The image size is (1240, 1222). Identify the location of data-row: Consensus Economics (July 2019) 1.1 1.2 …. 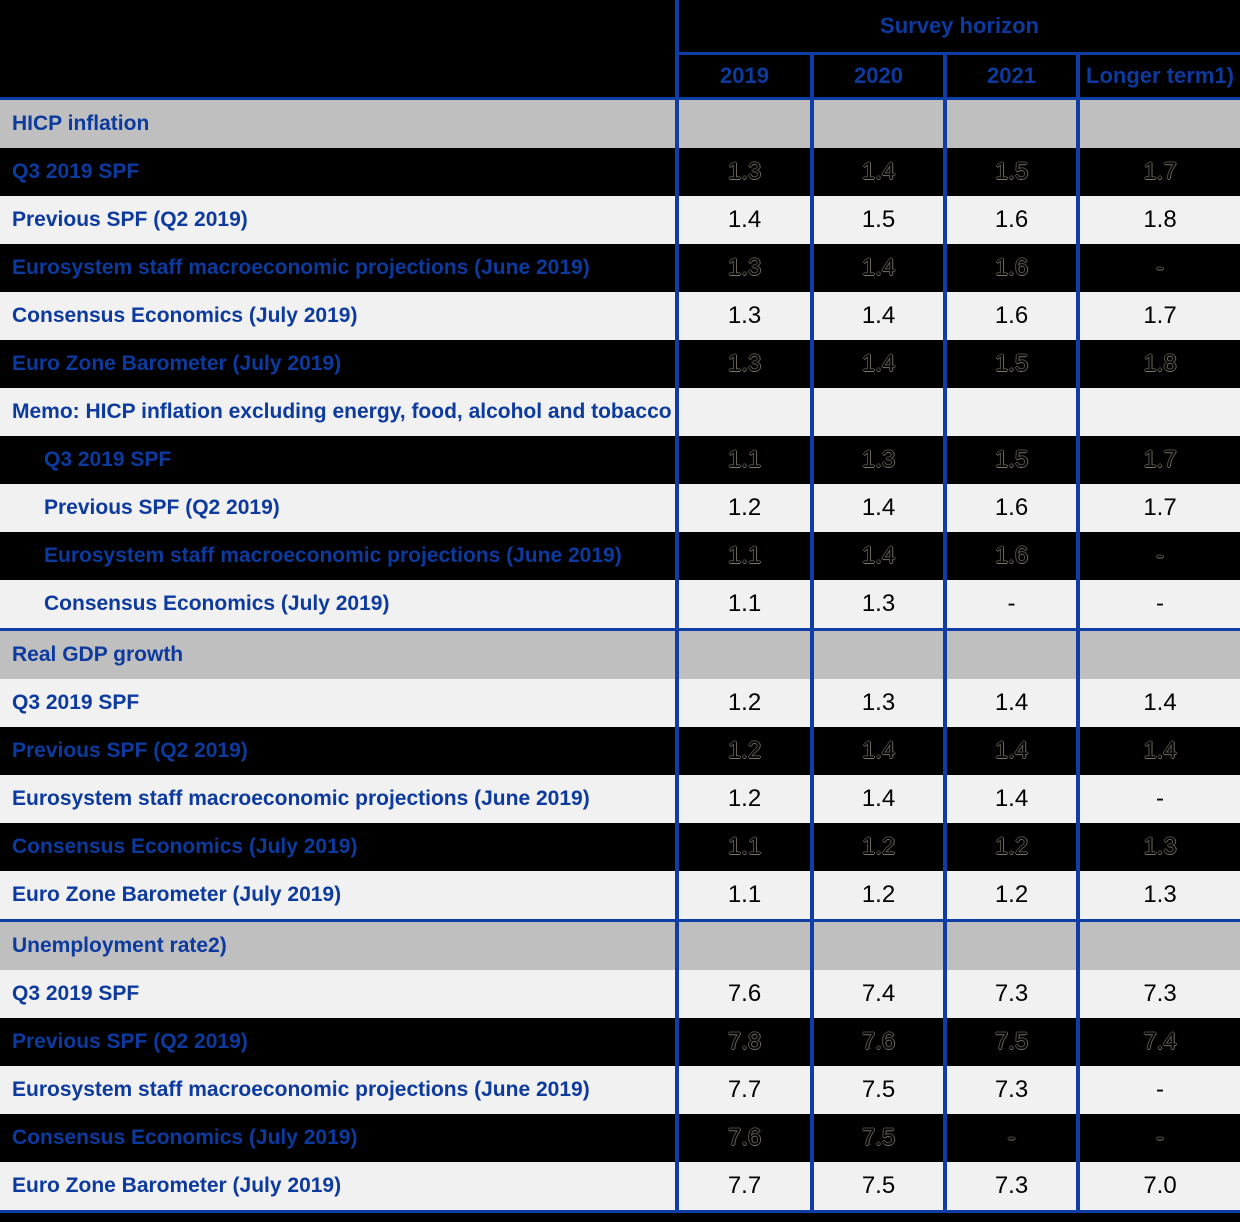
(620, 847).